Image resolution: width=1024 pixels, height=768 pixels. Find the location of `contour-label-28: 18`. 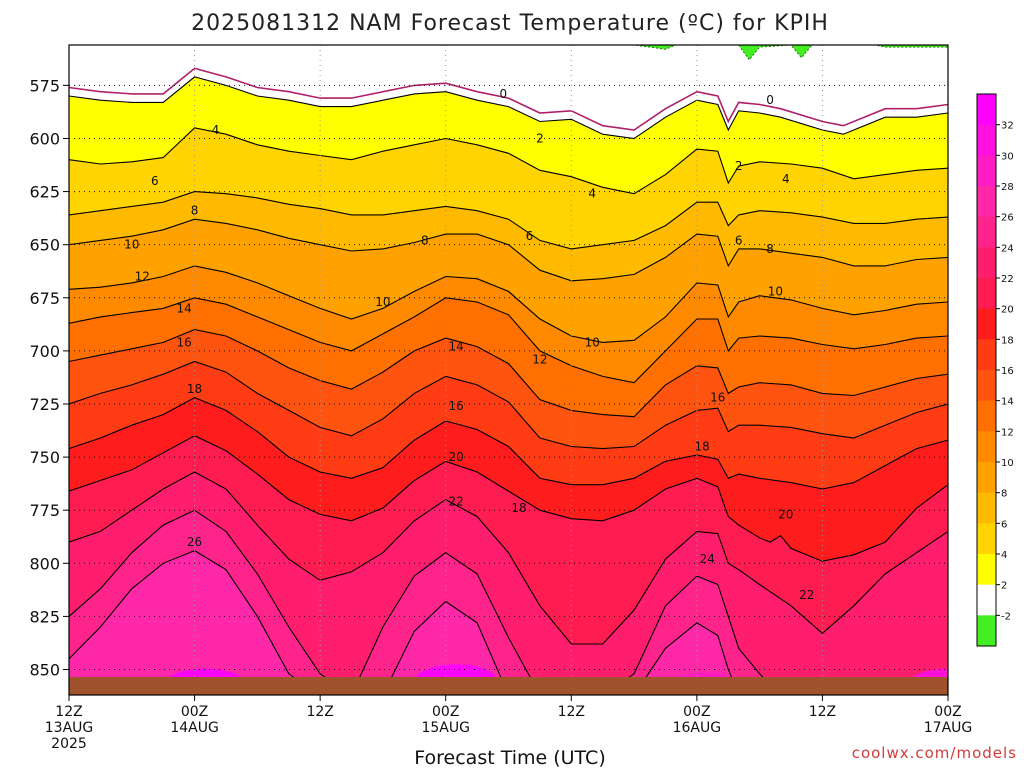

contour-label-28: 18 is located at coordinates (518, 508).